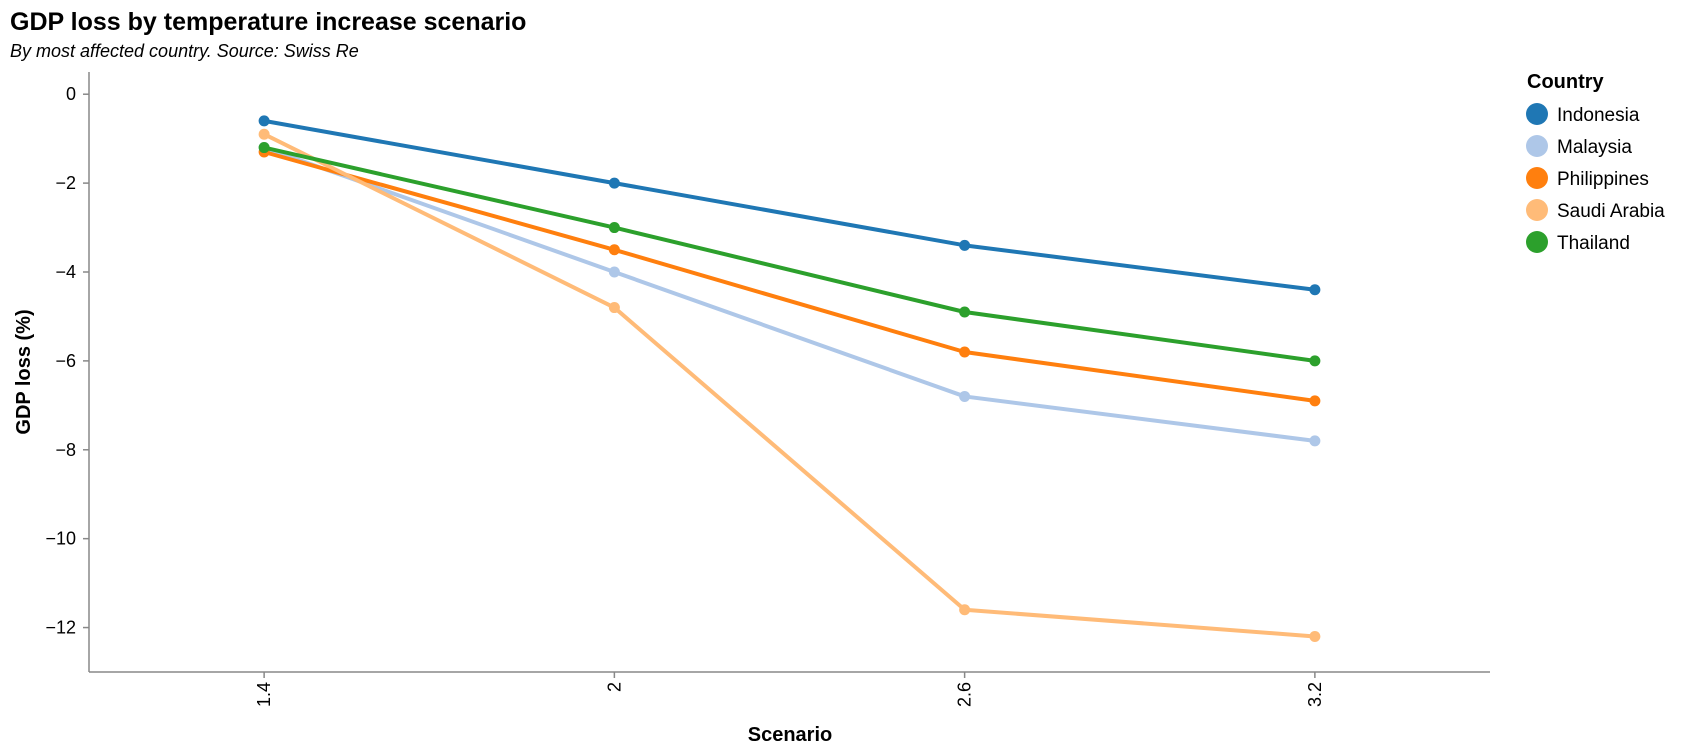 The image size is (1682, 752). Describe the element at coordinates (65, 272) in the screenshot. I see `y-tick-label: −4` at that location.